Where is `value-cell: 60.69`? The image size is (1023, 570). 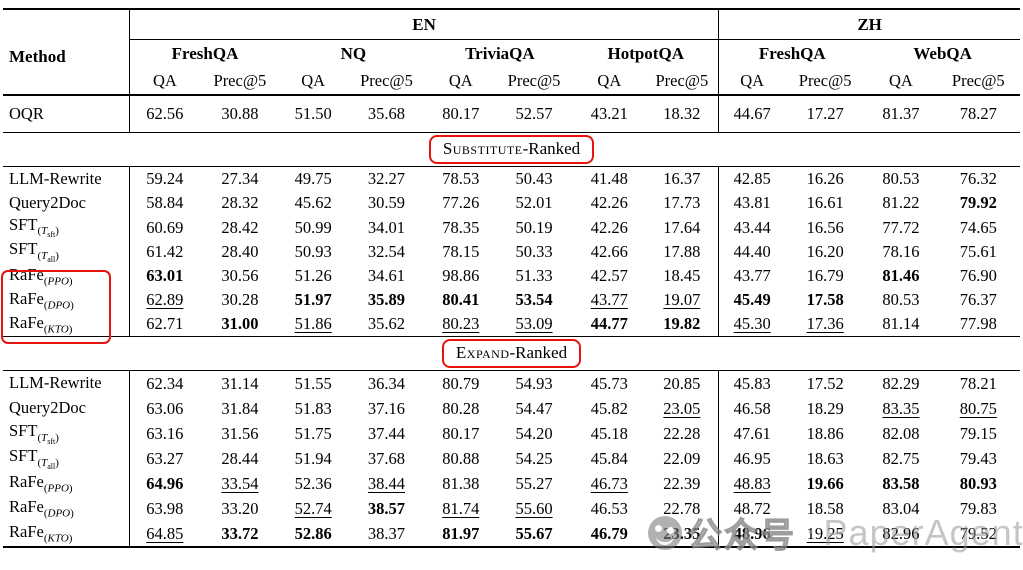
value-cell: 60.69 is located at coordinates (164, 227).